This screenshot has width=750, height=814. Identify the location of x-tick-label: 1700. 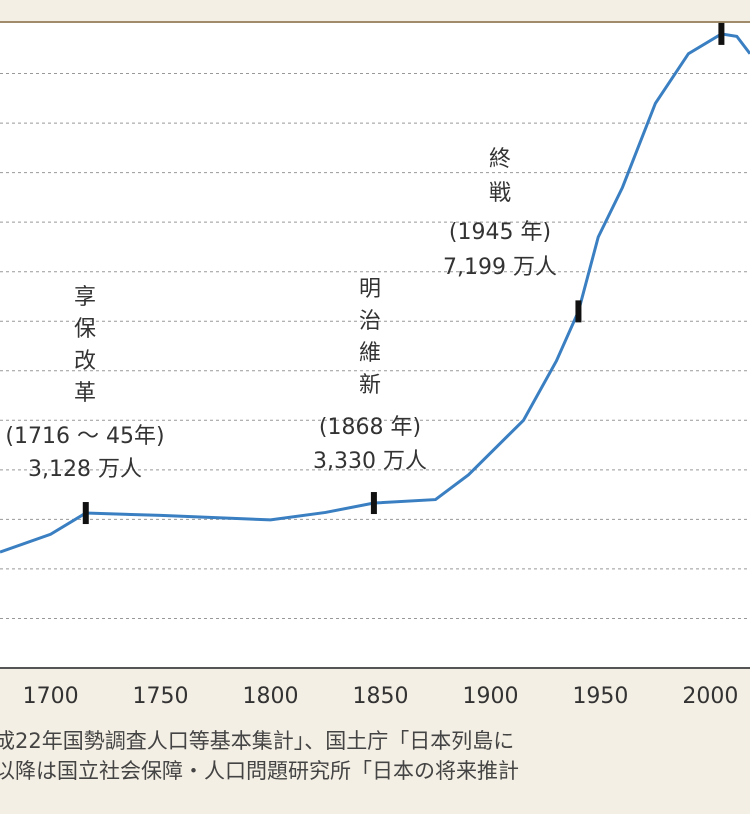
(51, 696).